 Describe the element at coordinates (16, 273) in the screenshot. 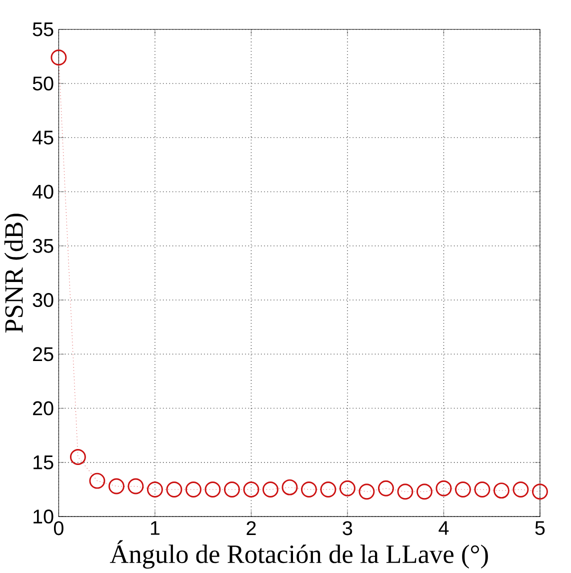

I see `y-axis-title: PSNR (dB)` at that location.